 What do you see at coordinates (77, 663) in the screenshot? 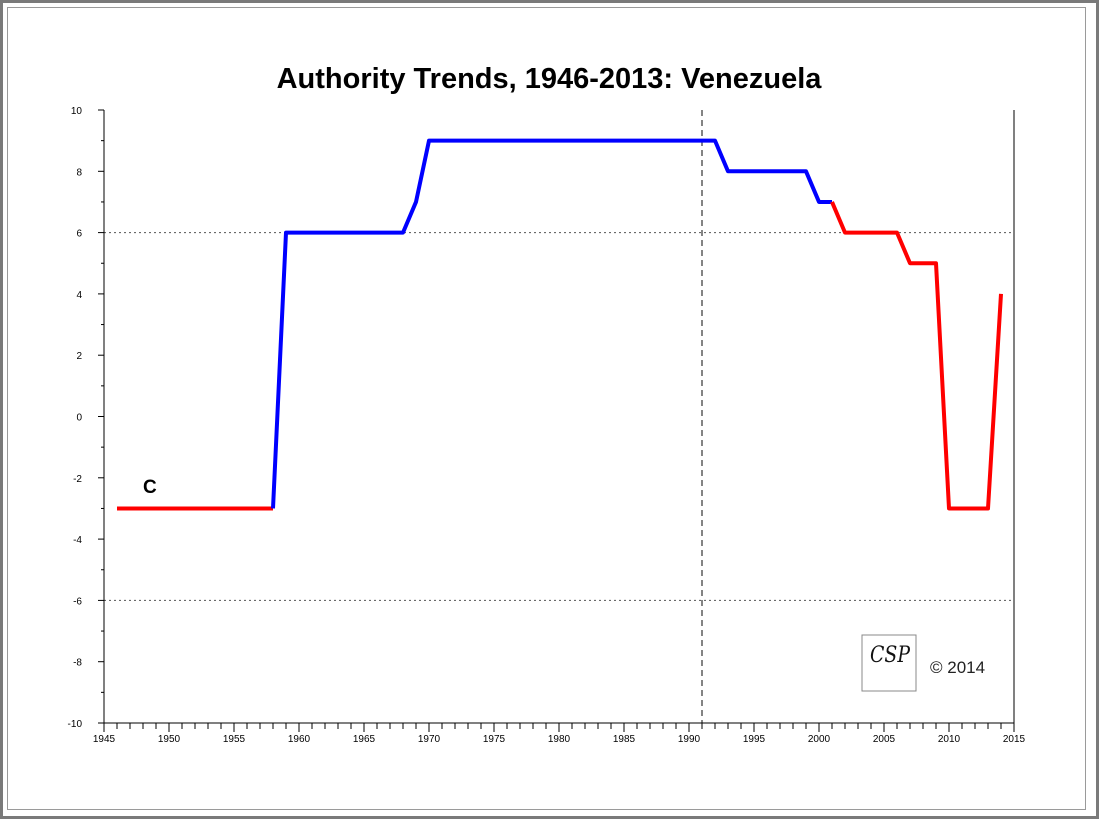
I see `y-tick-label: -8` at bounding box center [77, 663].